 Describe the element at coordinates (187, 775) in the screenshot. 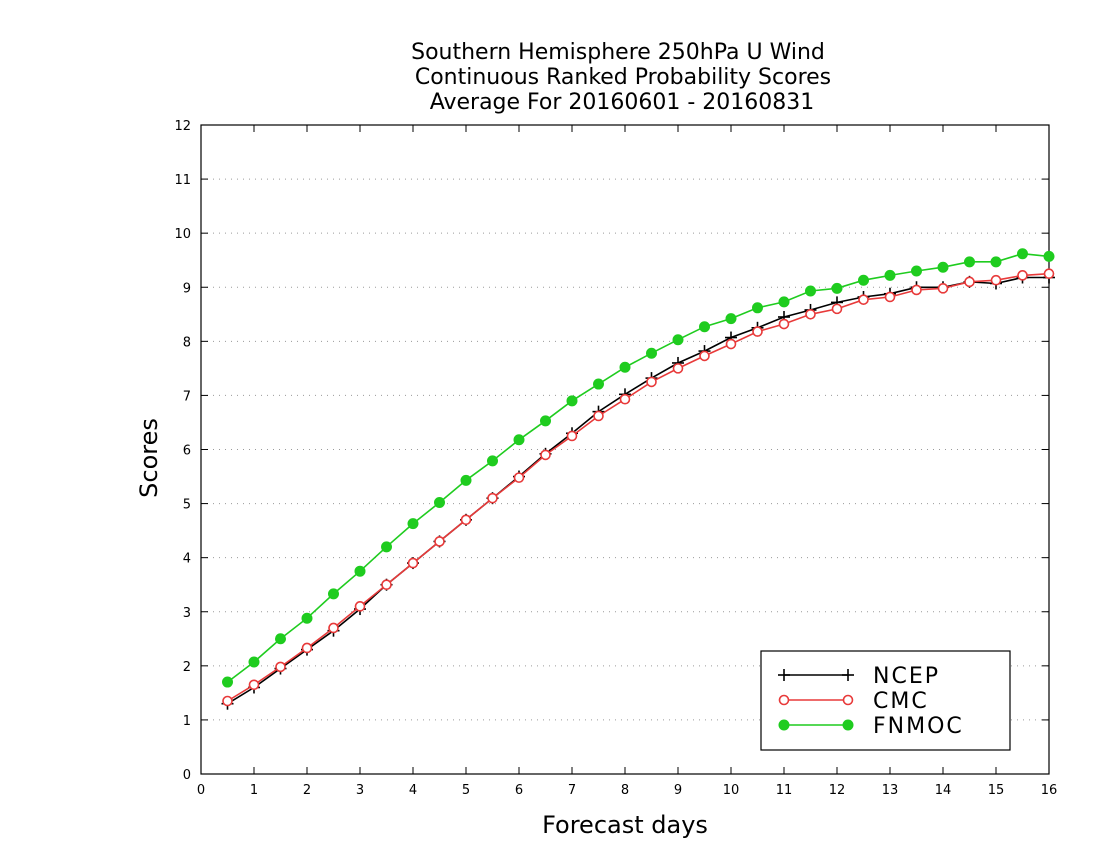

I see `y-tick-label: 0` at that location.